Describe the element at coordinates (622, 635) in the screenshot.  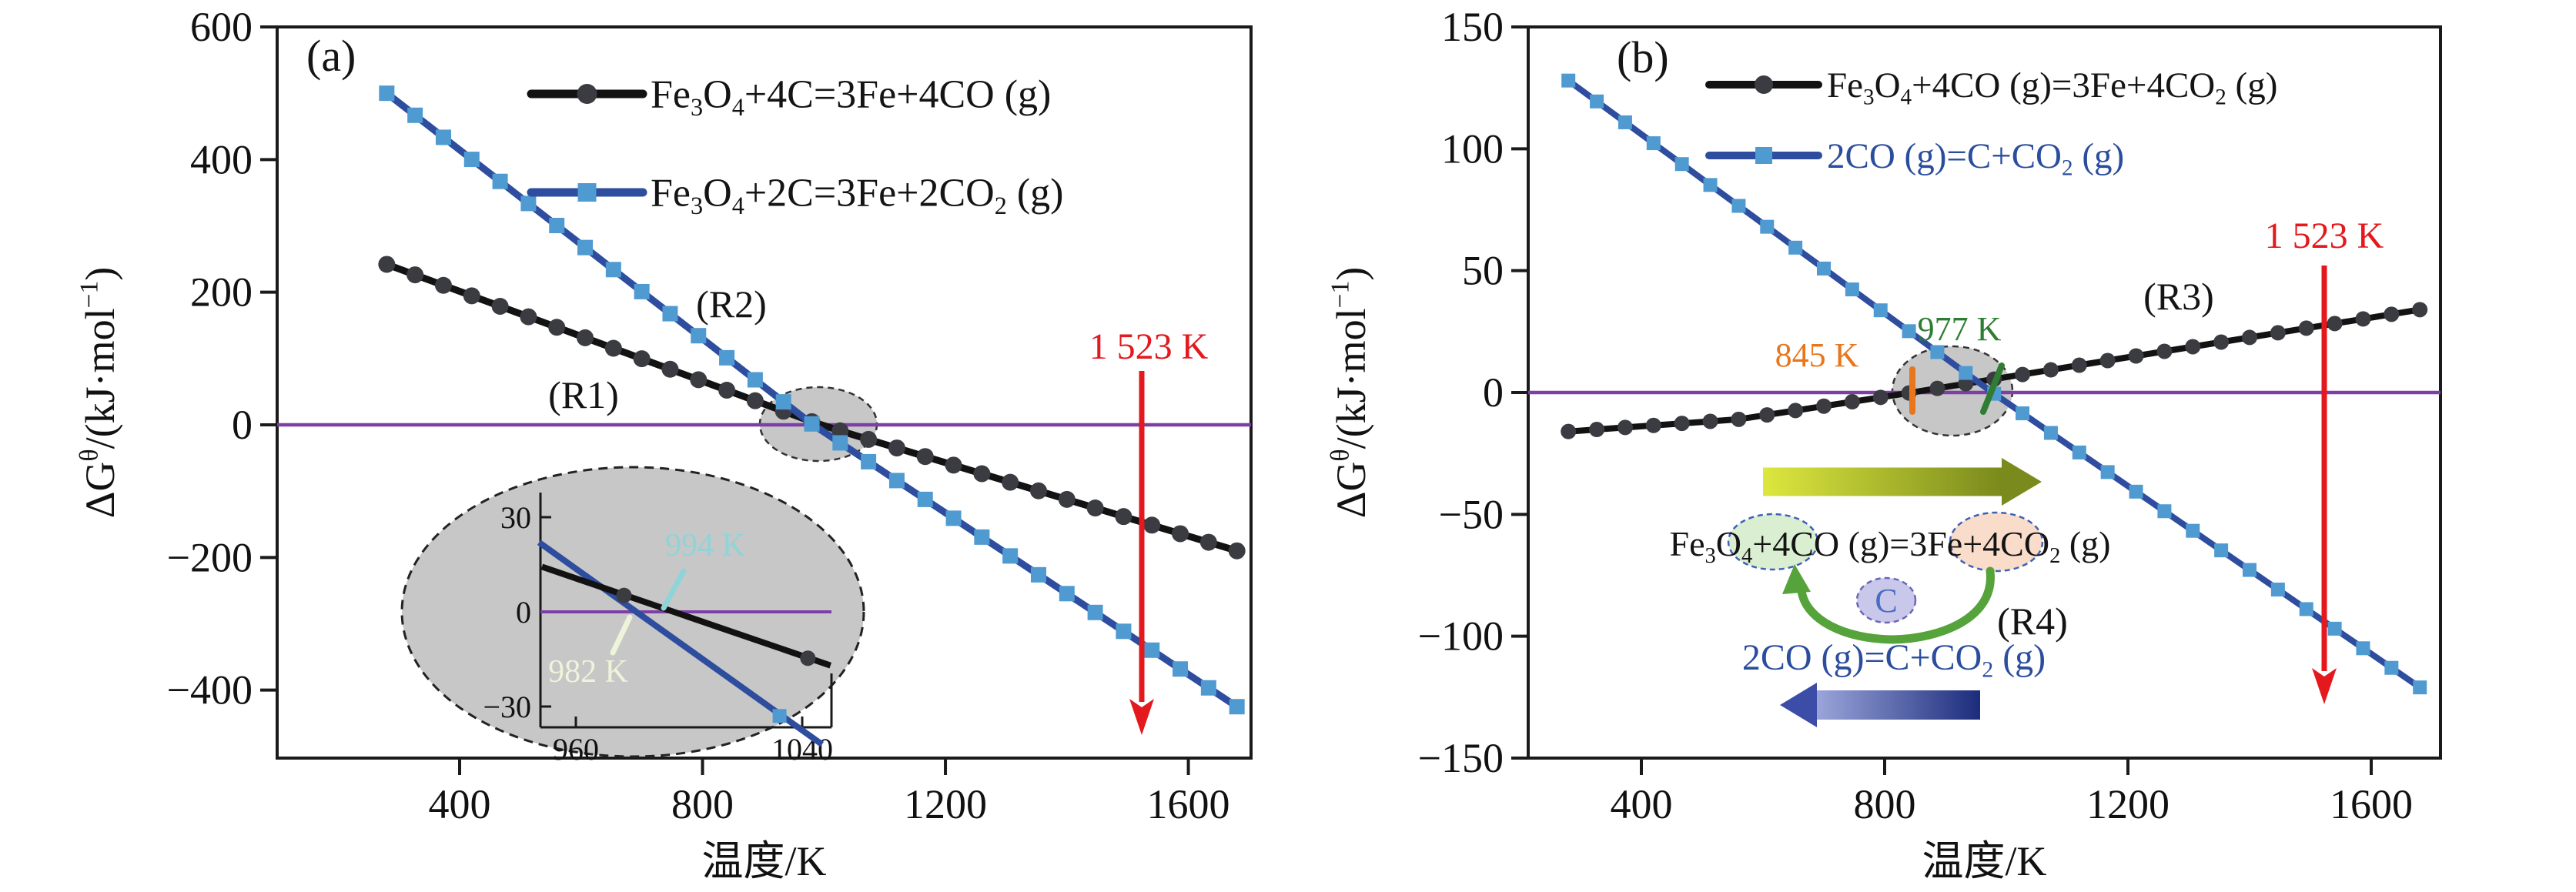
I see `inset-982-arrow` at that location.